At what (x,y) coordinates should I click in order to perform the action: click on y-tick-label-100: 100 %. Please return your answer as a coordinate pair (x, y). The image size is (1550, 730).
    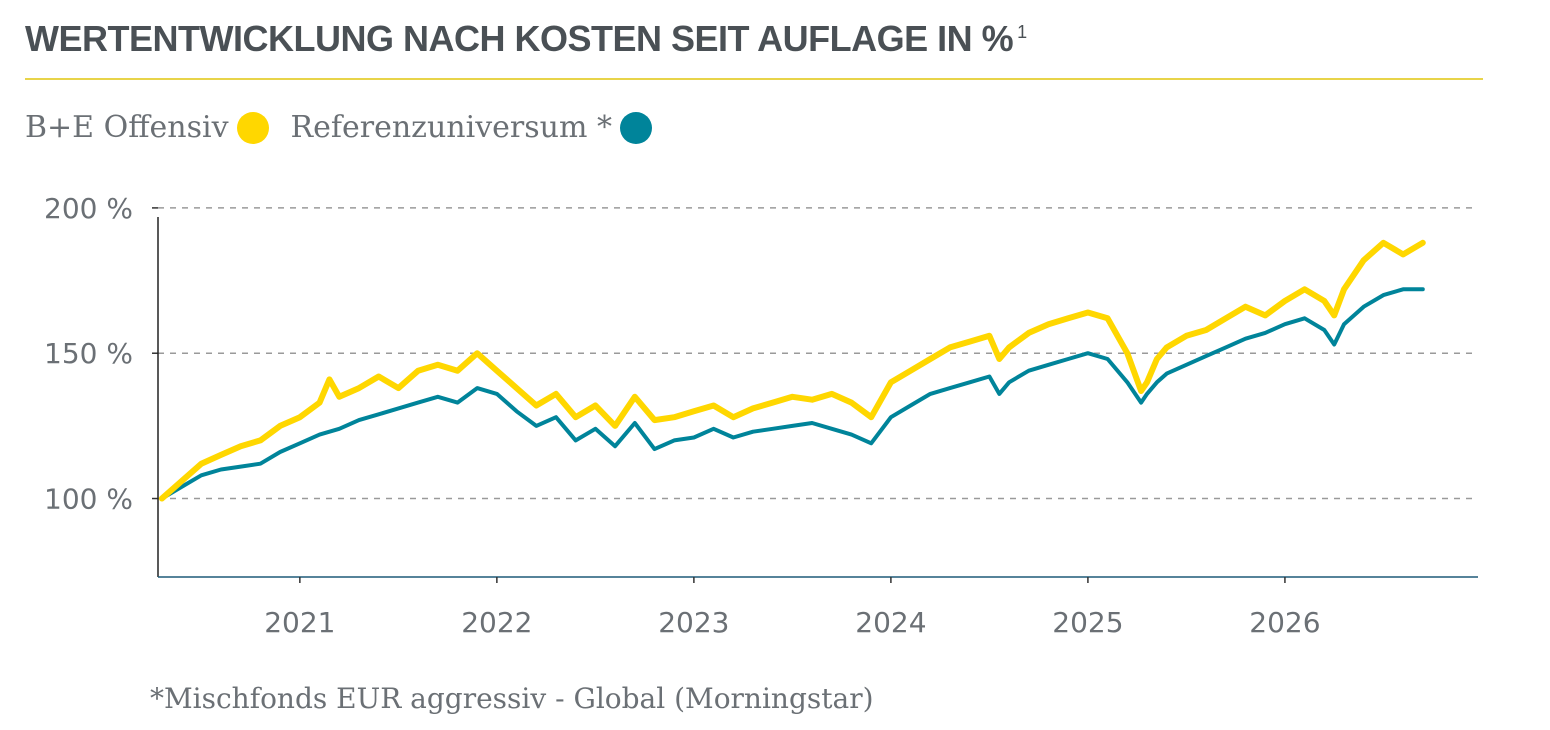
    Looking at the image, I should click on (88, 499).